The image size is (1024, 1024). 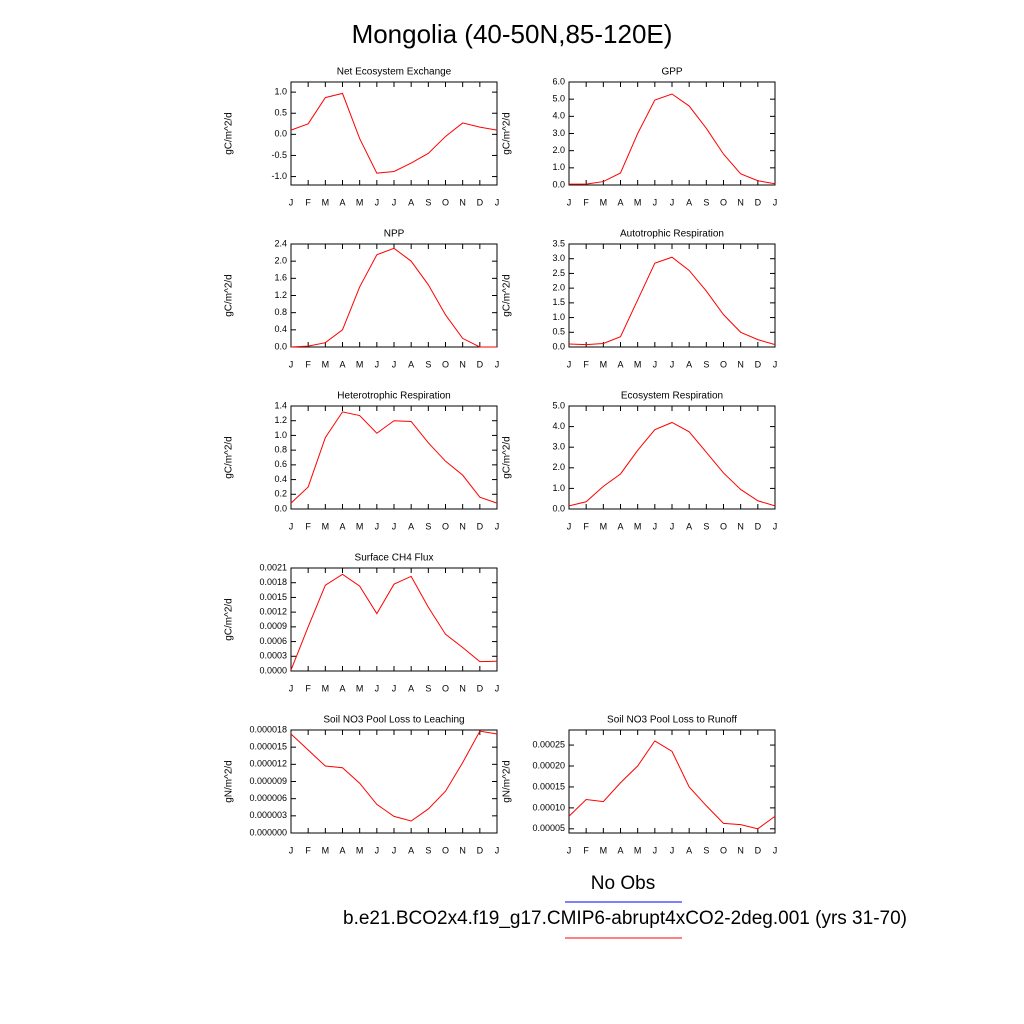 What do you see at coordinates (558, 302) in the screenshot?
I see `y-tick-label: 1.5` at bounding box center [558, 302].